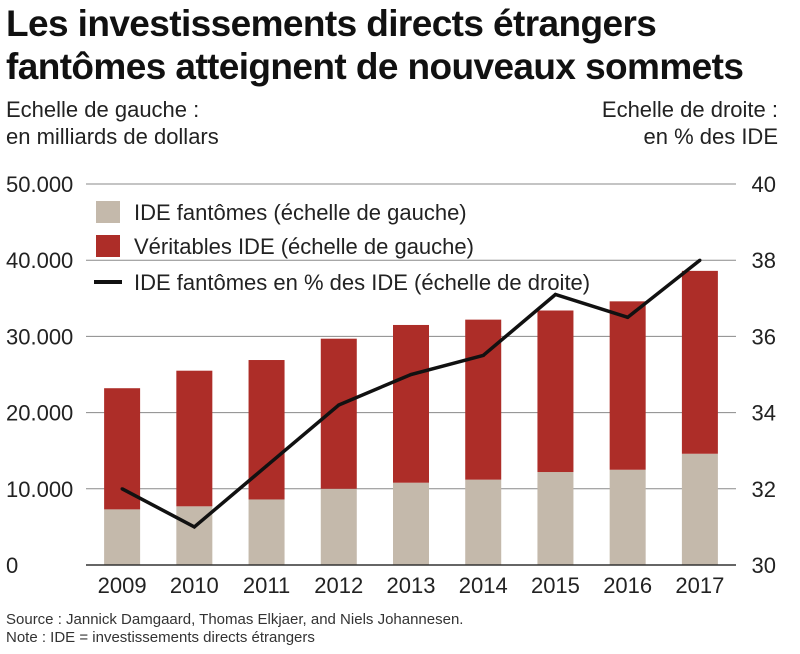 This screenshot has height=654, width=800. I want to click on y-left-tick-label: 40.000, so click(39, 260).